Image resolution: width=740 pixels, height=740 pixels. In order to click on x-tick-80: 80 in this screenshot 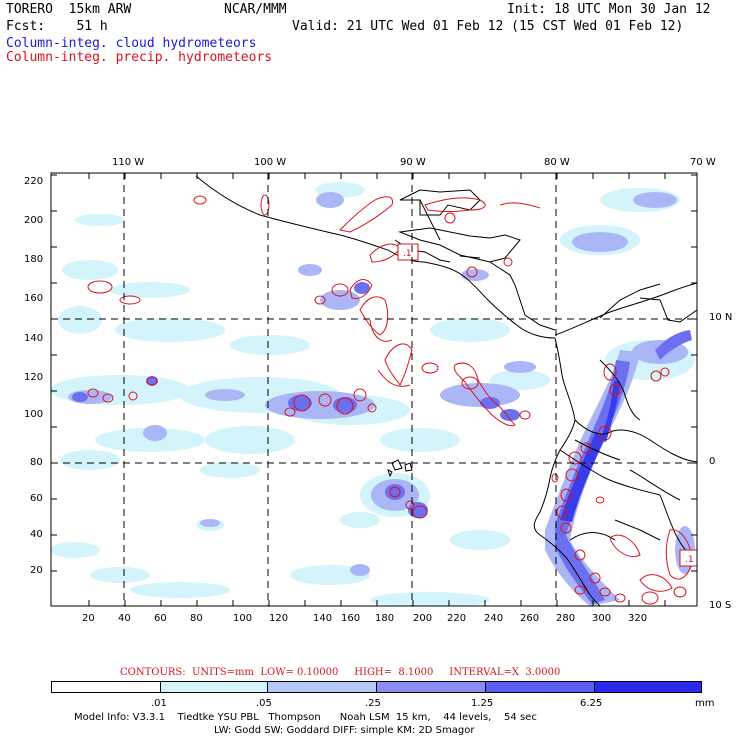, I will do `click(196, 618)`.